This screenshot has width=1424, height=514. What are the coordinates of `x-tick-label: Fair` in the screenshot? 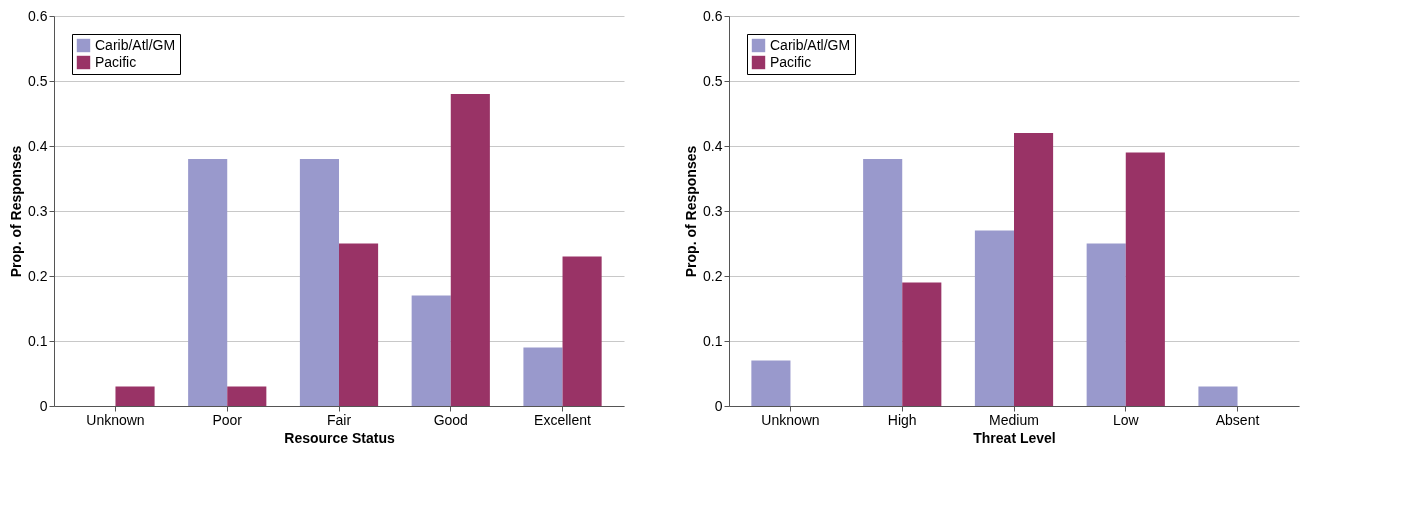 It's located at (339, 419).